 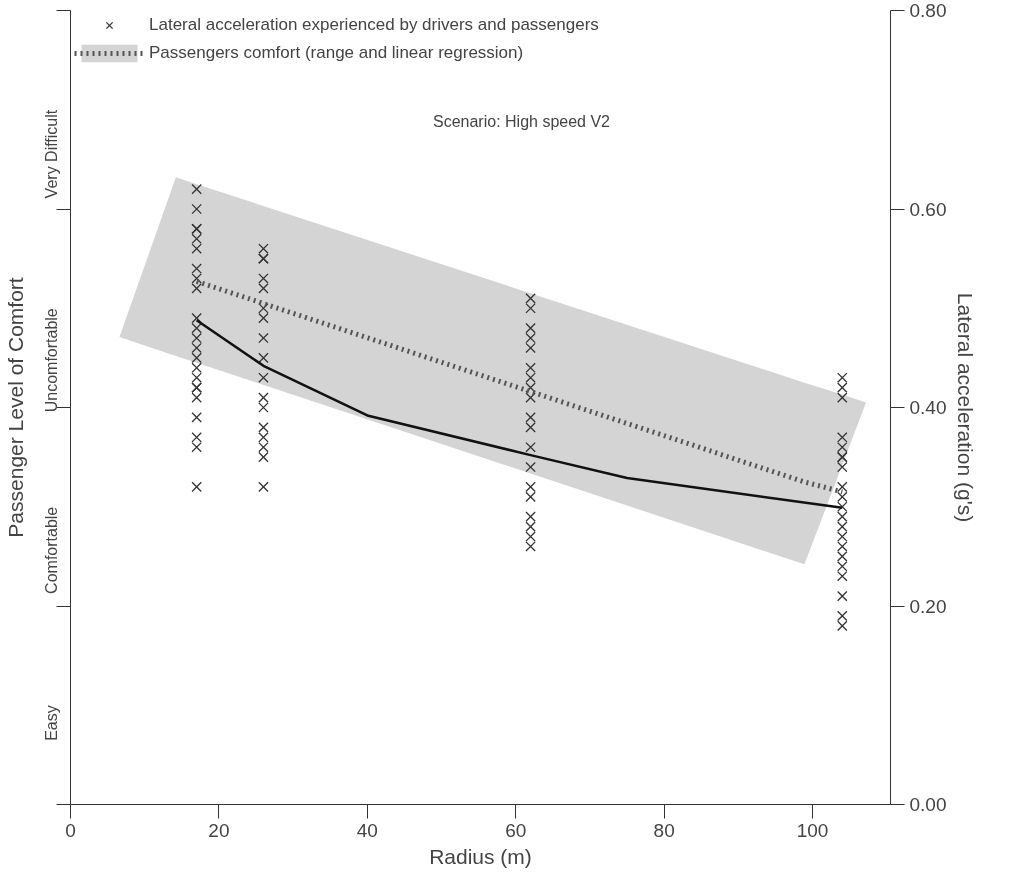 What do you see at coordinates (519, 413) in the screenshot?
I see `line-series` at bounding box center [519, 413].